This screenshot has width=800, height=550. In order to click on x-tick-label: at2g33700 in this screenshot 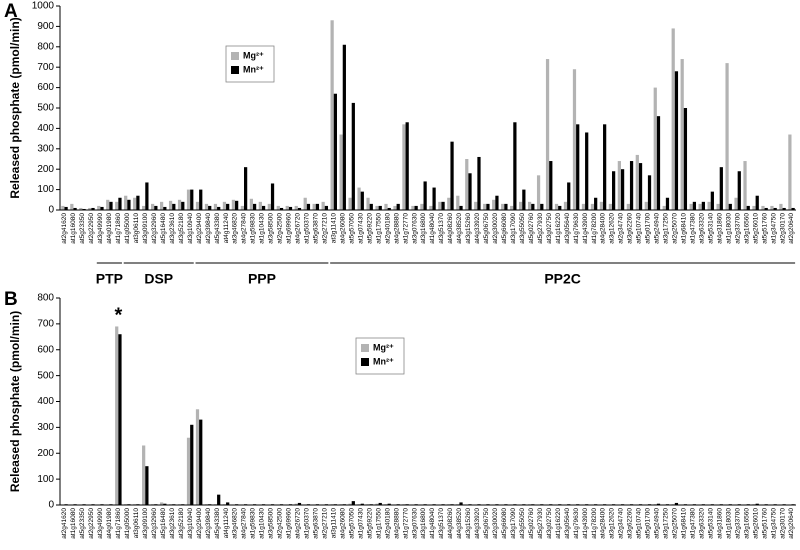, I will do `click(737, 523)`.